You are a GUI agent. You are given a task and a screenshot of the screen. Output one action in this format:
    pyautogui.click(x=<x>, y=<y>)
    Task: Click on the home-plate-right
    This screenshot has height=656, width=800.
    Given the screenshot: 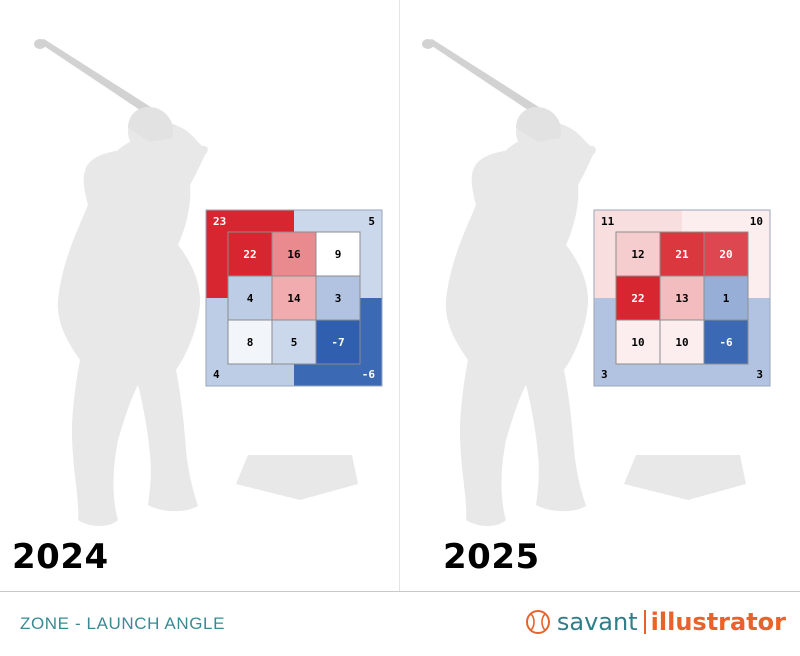 What is the action you would take?
    pyautogui.click(x=685, y=477)
    